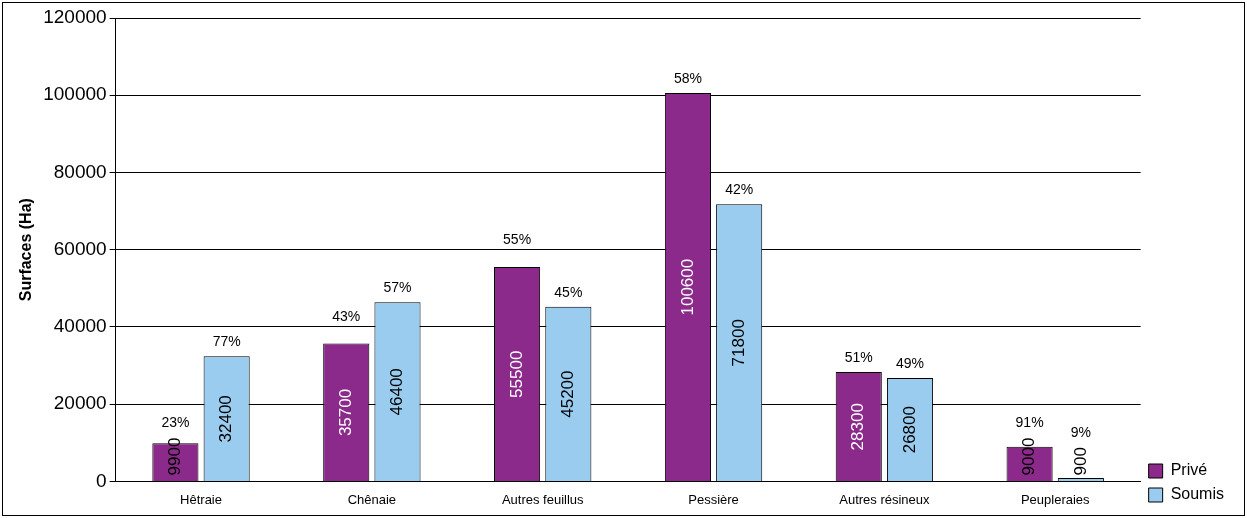  Describe the element at coordinates (75, 17) in the screenshot. I see `y-tick-label: 120000` at that location.